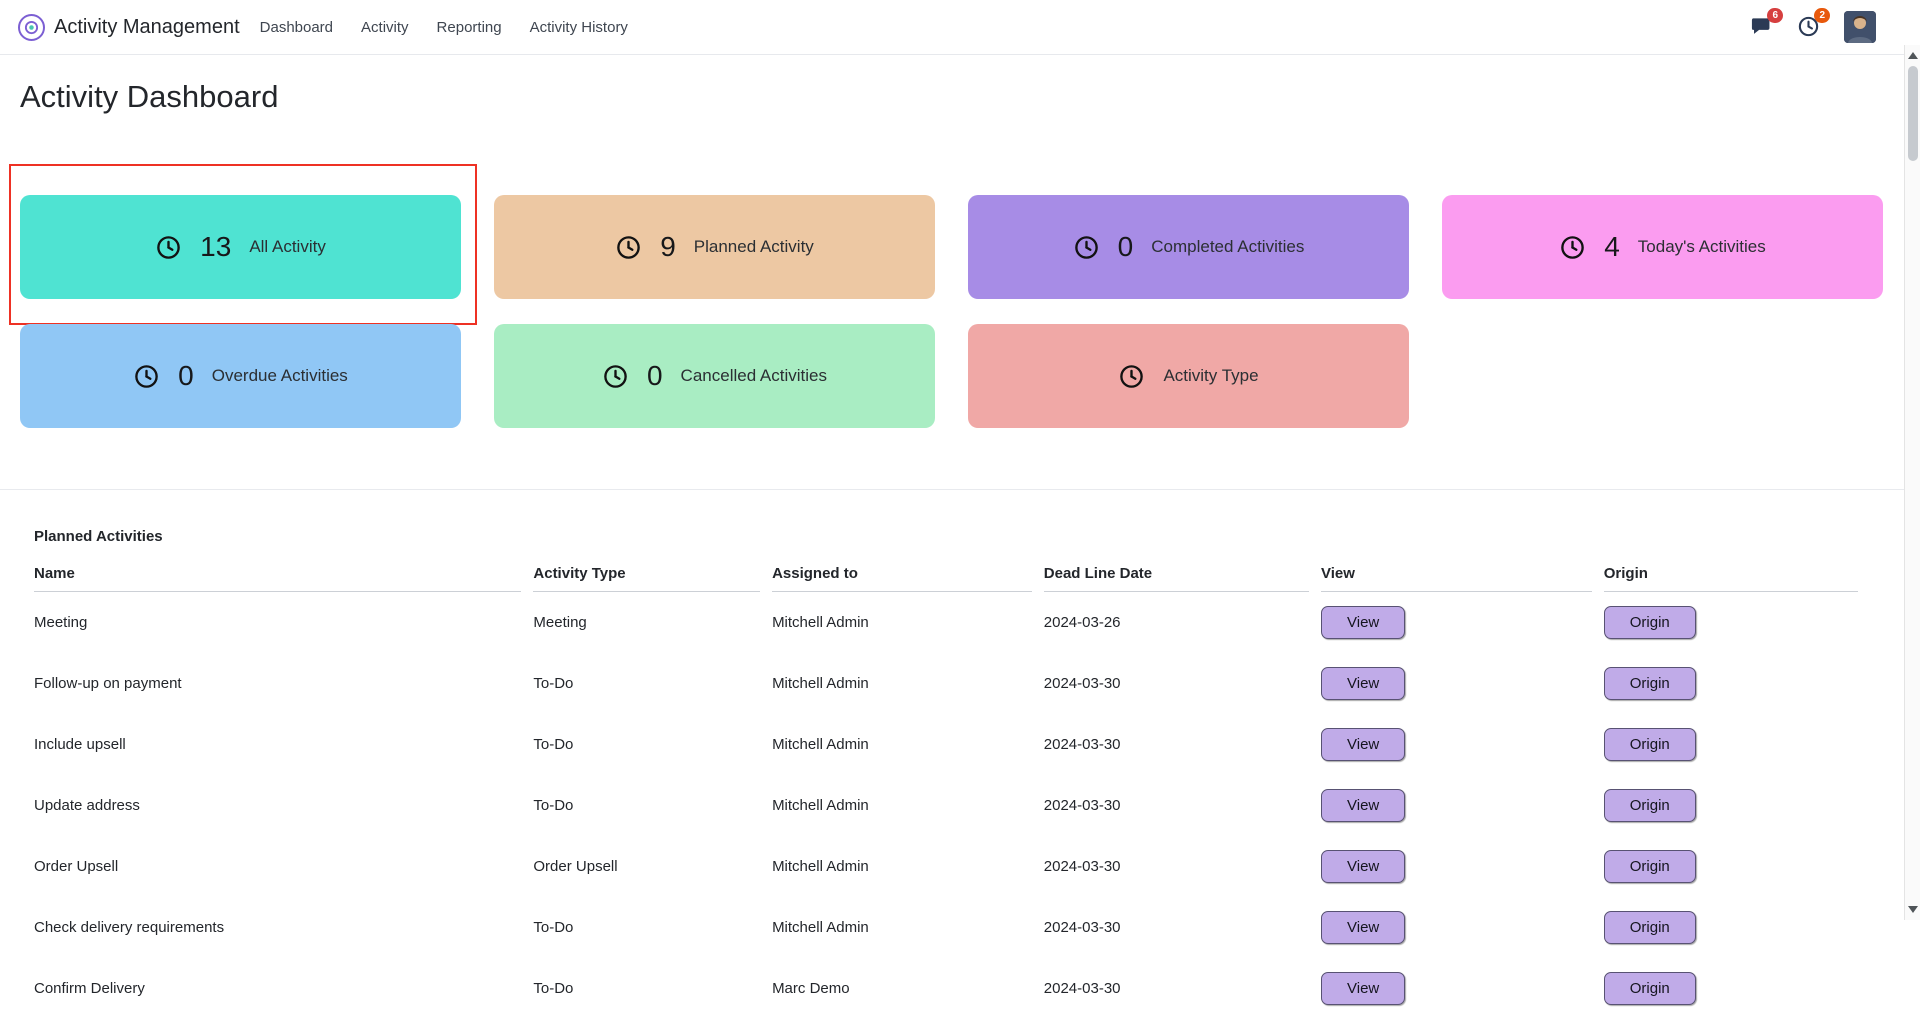 The image size is (1920, 1019). Describe the element at coordinates (668, 246) in the screenshot. I see `card-count: 9` at that location.